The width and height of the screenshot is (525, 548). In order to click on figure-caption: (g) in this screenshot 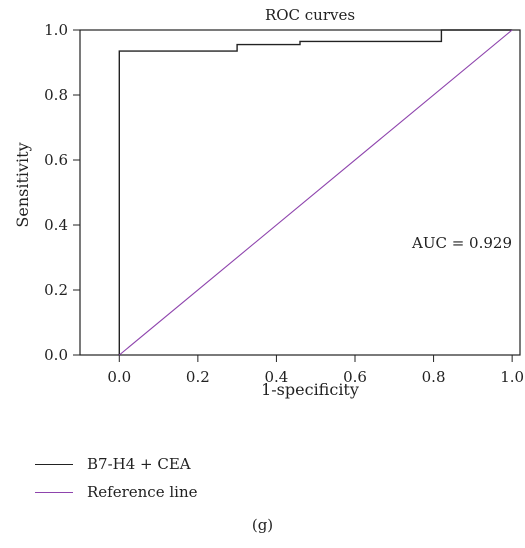, I will do `click(262, 525)`.